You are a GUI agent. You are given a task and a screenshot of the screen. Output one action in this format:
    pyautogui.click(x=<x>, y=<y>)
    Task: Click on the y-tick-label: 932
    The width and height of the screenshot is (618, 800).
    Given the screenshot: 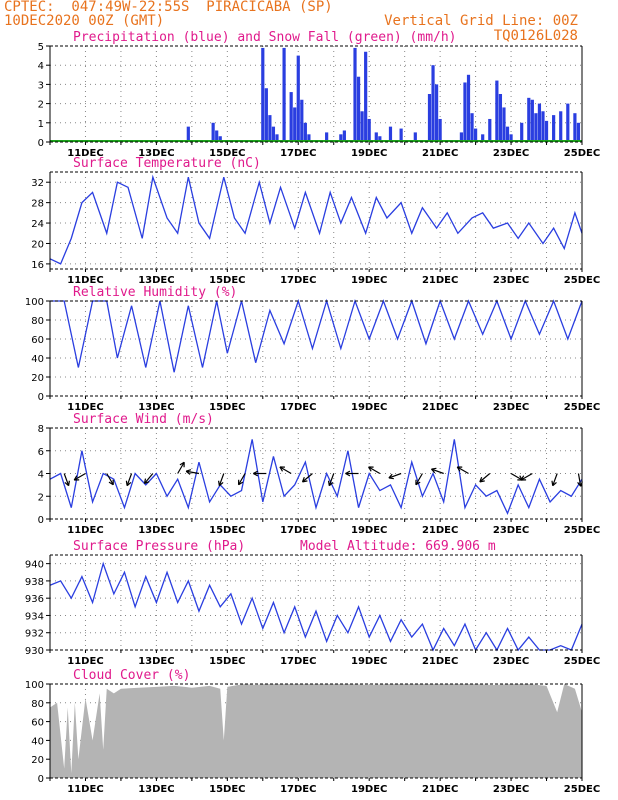 What is the action you would take?
    pyautogui.click(x=34, y=634)
    